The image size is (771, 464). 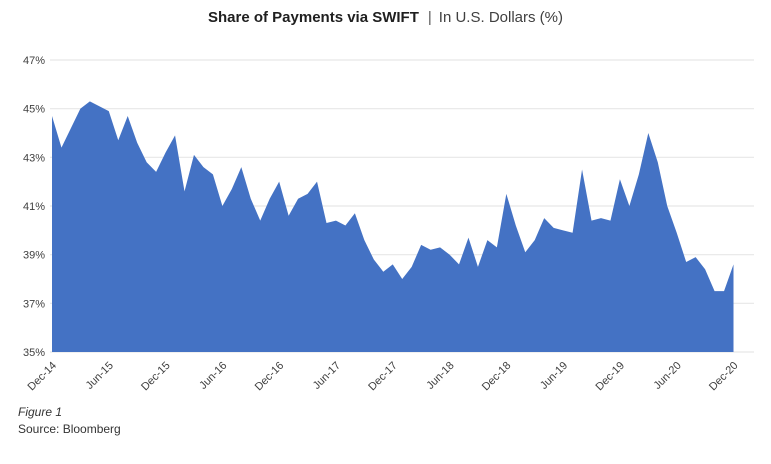 I want to click on x-axis-tick-label: Dec-14, so click(x=43, y=377).